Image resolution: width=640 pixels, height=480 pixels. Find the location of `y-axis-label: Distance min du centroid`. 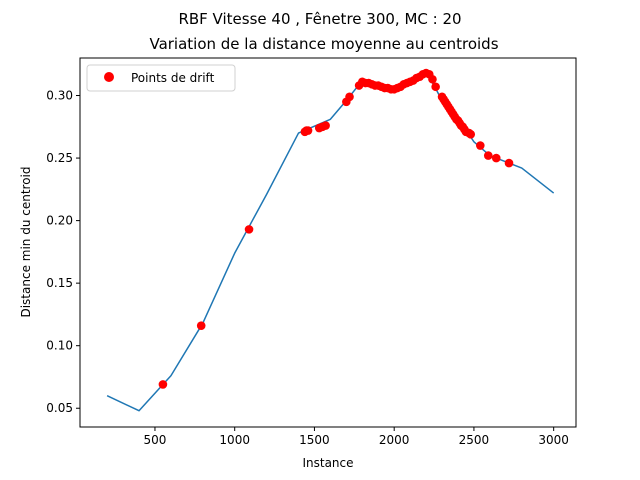

y-axis-label: Distance min du centroid is located at coordinates (26, 241).